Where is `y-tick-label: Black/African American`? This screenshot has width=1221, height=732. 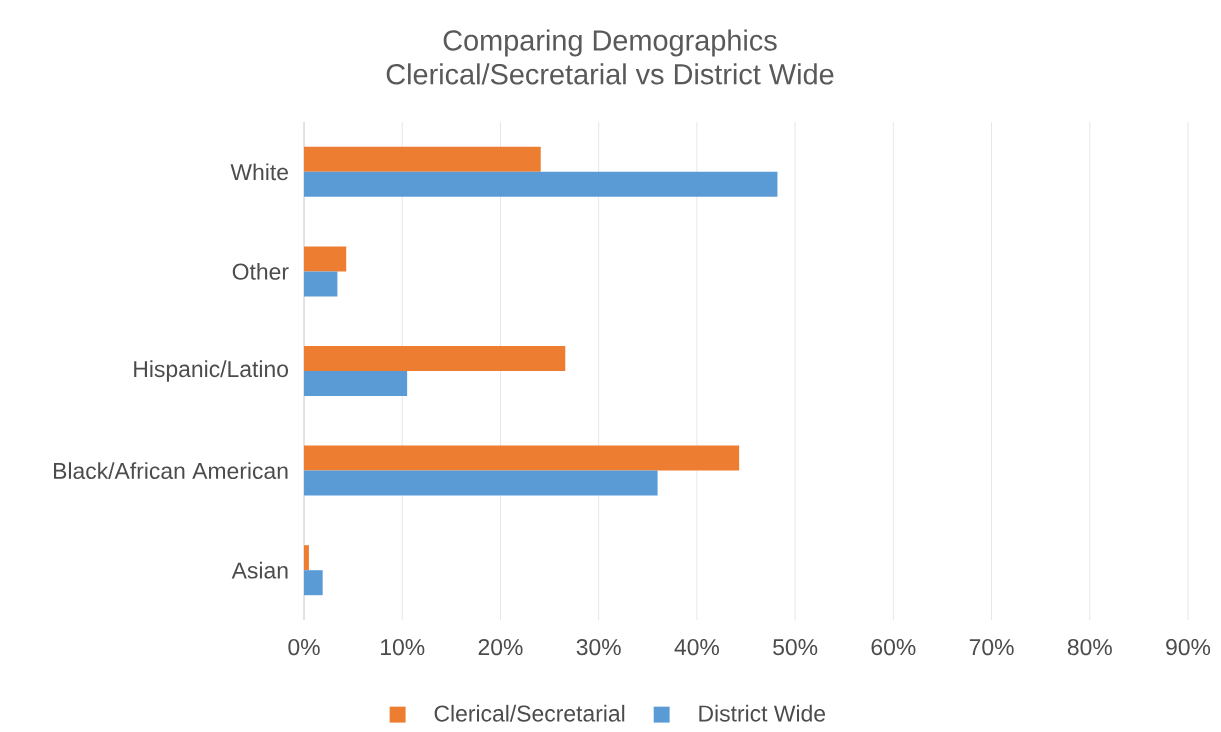 y-tick-label: Black/African American is located at coordinates (171, 470).